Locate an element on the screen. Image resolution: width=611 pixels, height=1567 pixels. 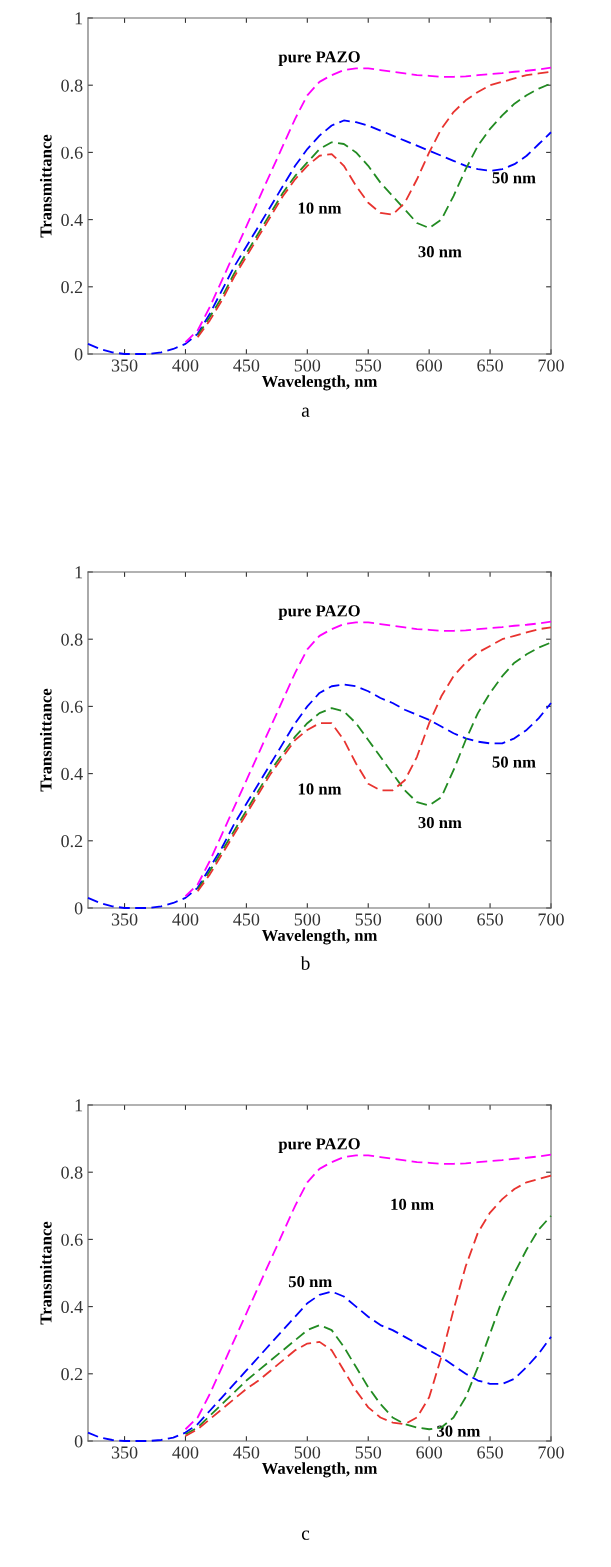
text: c is located at coordinates (305, 1535).